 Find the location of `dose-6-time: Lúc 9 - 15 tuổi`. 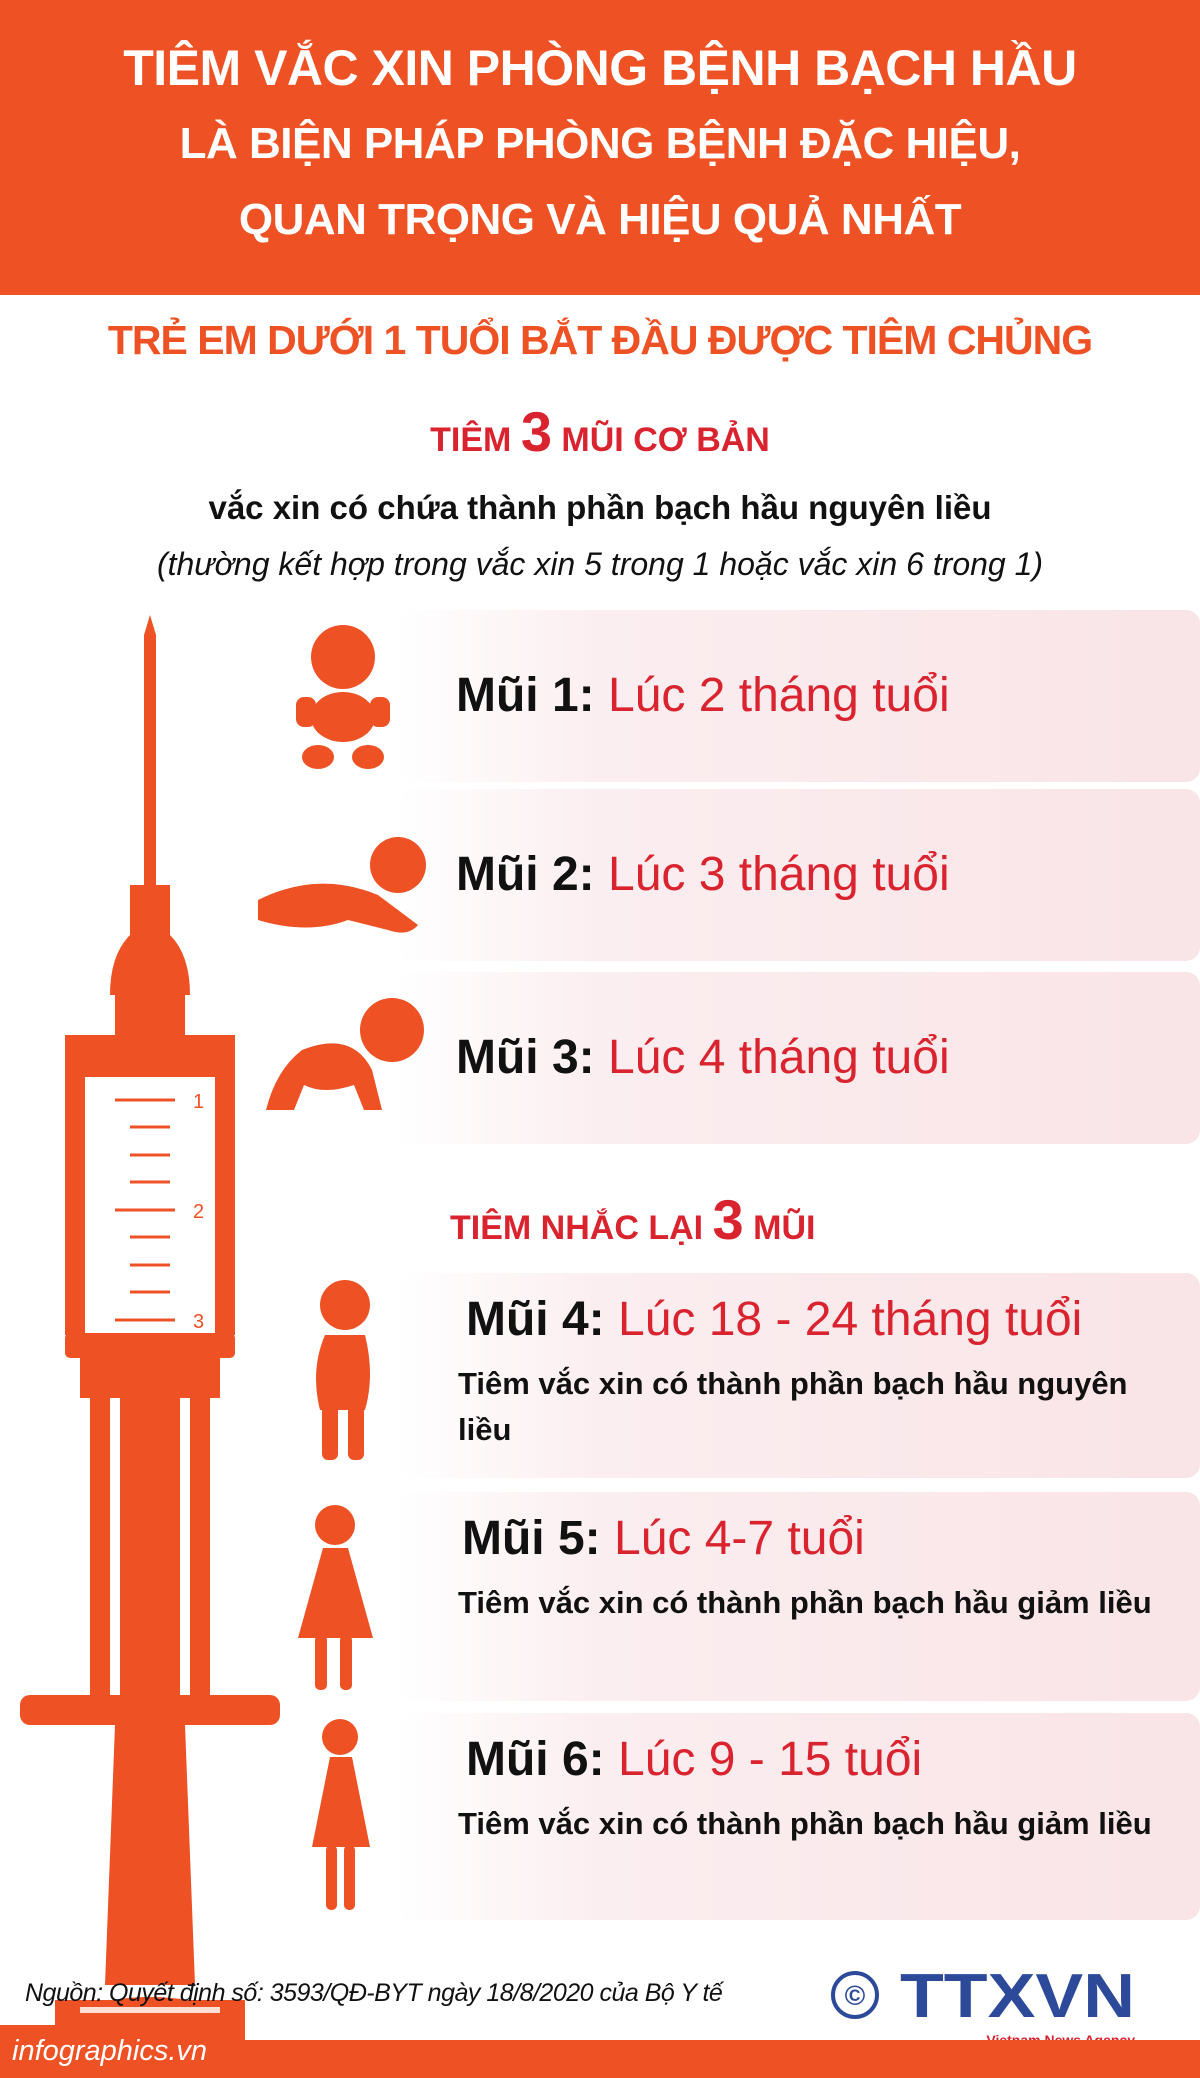

dose-6-time: Lúc 9 - 15 tuổi is located at coordinates (770, 1759).